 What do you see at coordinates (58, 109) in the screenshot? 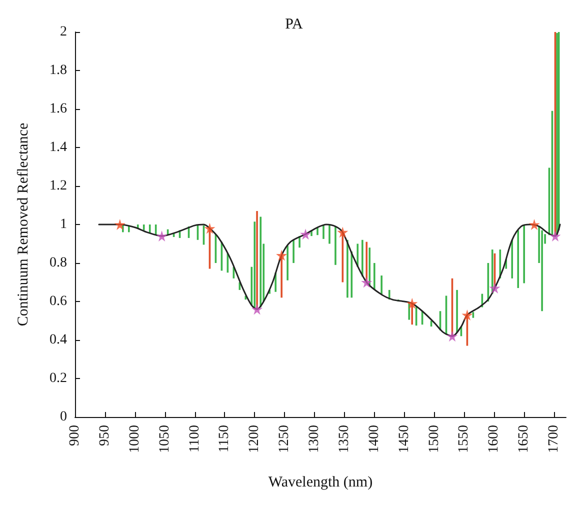
I see `y-tick-label: 1.6` at bounding box center [58, 109].